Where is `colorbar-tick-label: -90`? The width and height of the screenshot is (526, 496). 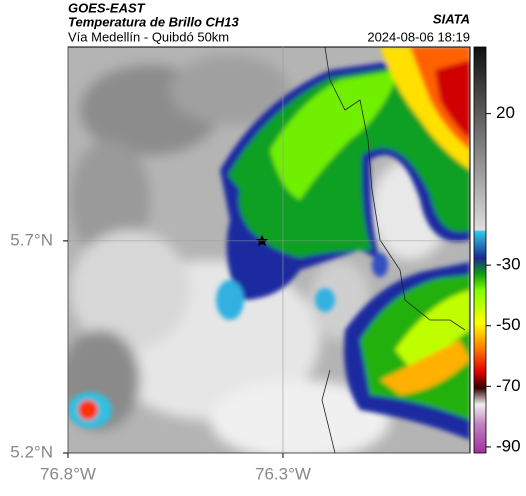
colorbar-tick-label: -90 is located at coordinates (508, 445).